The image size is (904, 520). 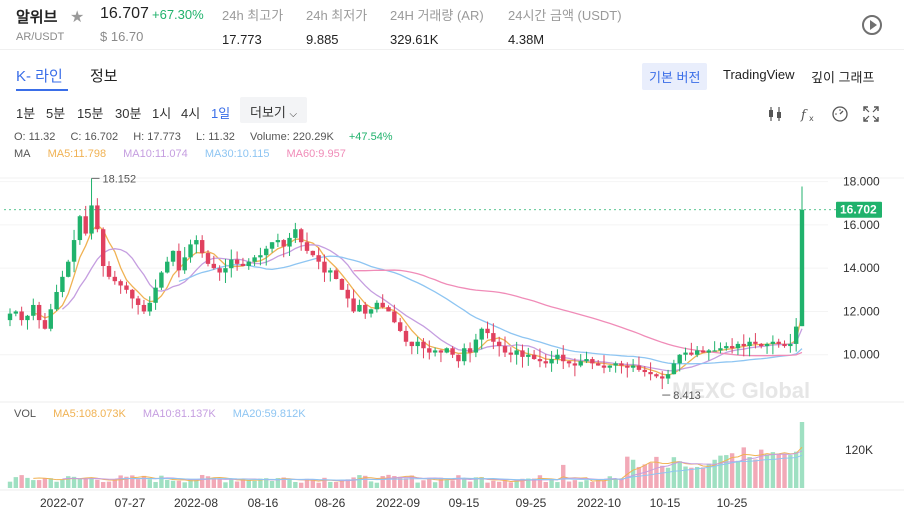 I want to click on star-icon: ★, so click(x=77, y=17).